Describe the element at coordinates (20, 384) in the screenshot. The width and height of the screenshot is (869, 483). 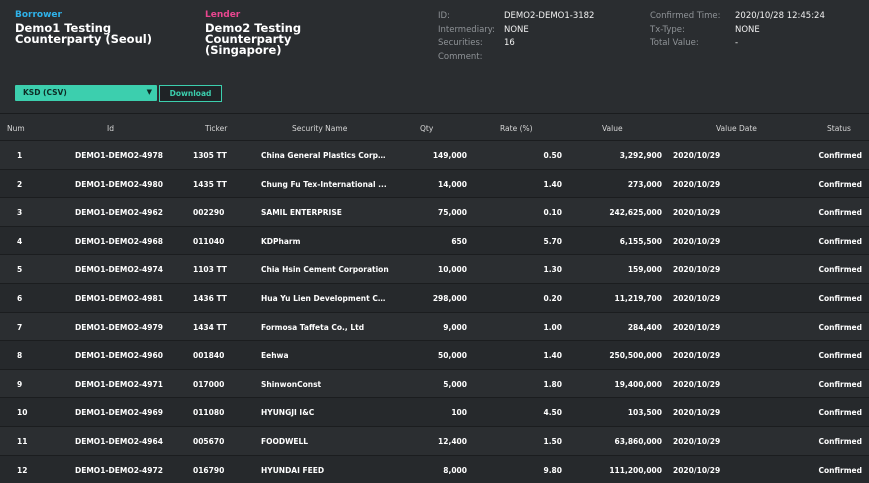
I see `row-num: 9` at that location.